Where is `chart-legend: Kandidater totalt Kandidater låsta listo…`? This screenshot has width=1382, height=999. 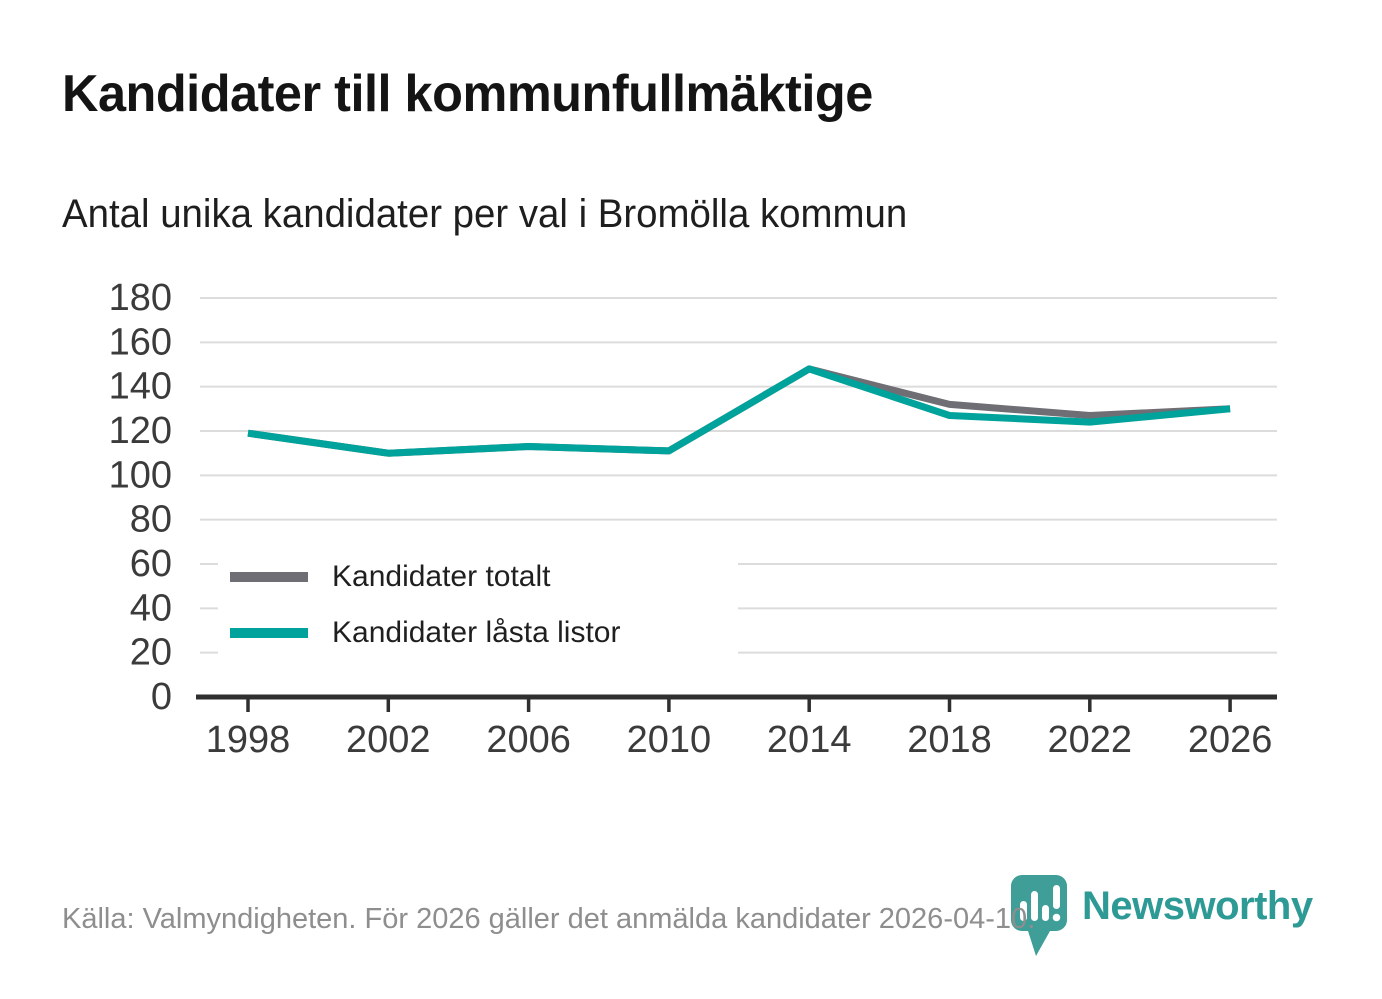
chart-legend: Kandidater totalt Kandidater låsta listo… is located at coordinates (478, 604).